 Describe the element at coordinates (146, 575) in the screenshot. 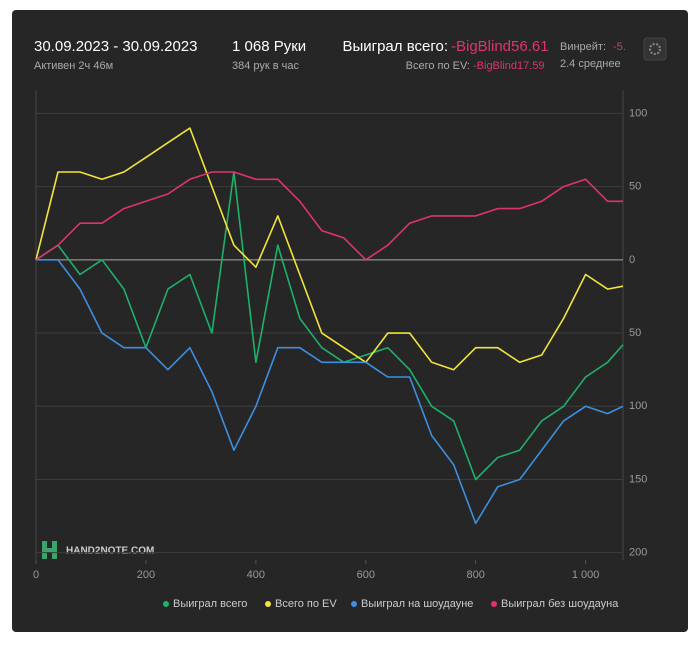

I see `x-tick-label: 200` at that location.